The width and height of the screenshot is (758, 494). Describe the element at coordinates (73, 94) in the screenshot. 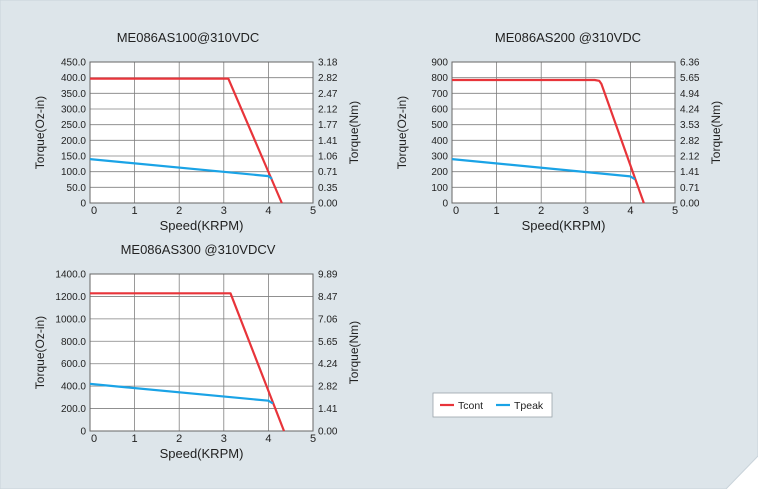

I see `y-tick-label: 350.0` at that location.